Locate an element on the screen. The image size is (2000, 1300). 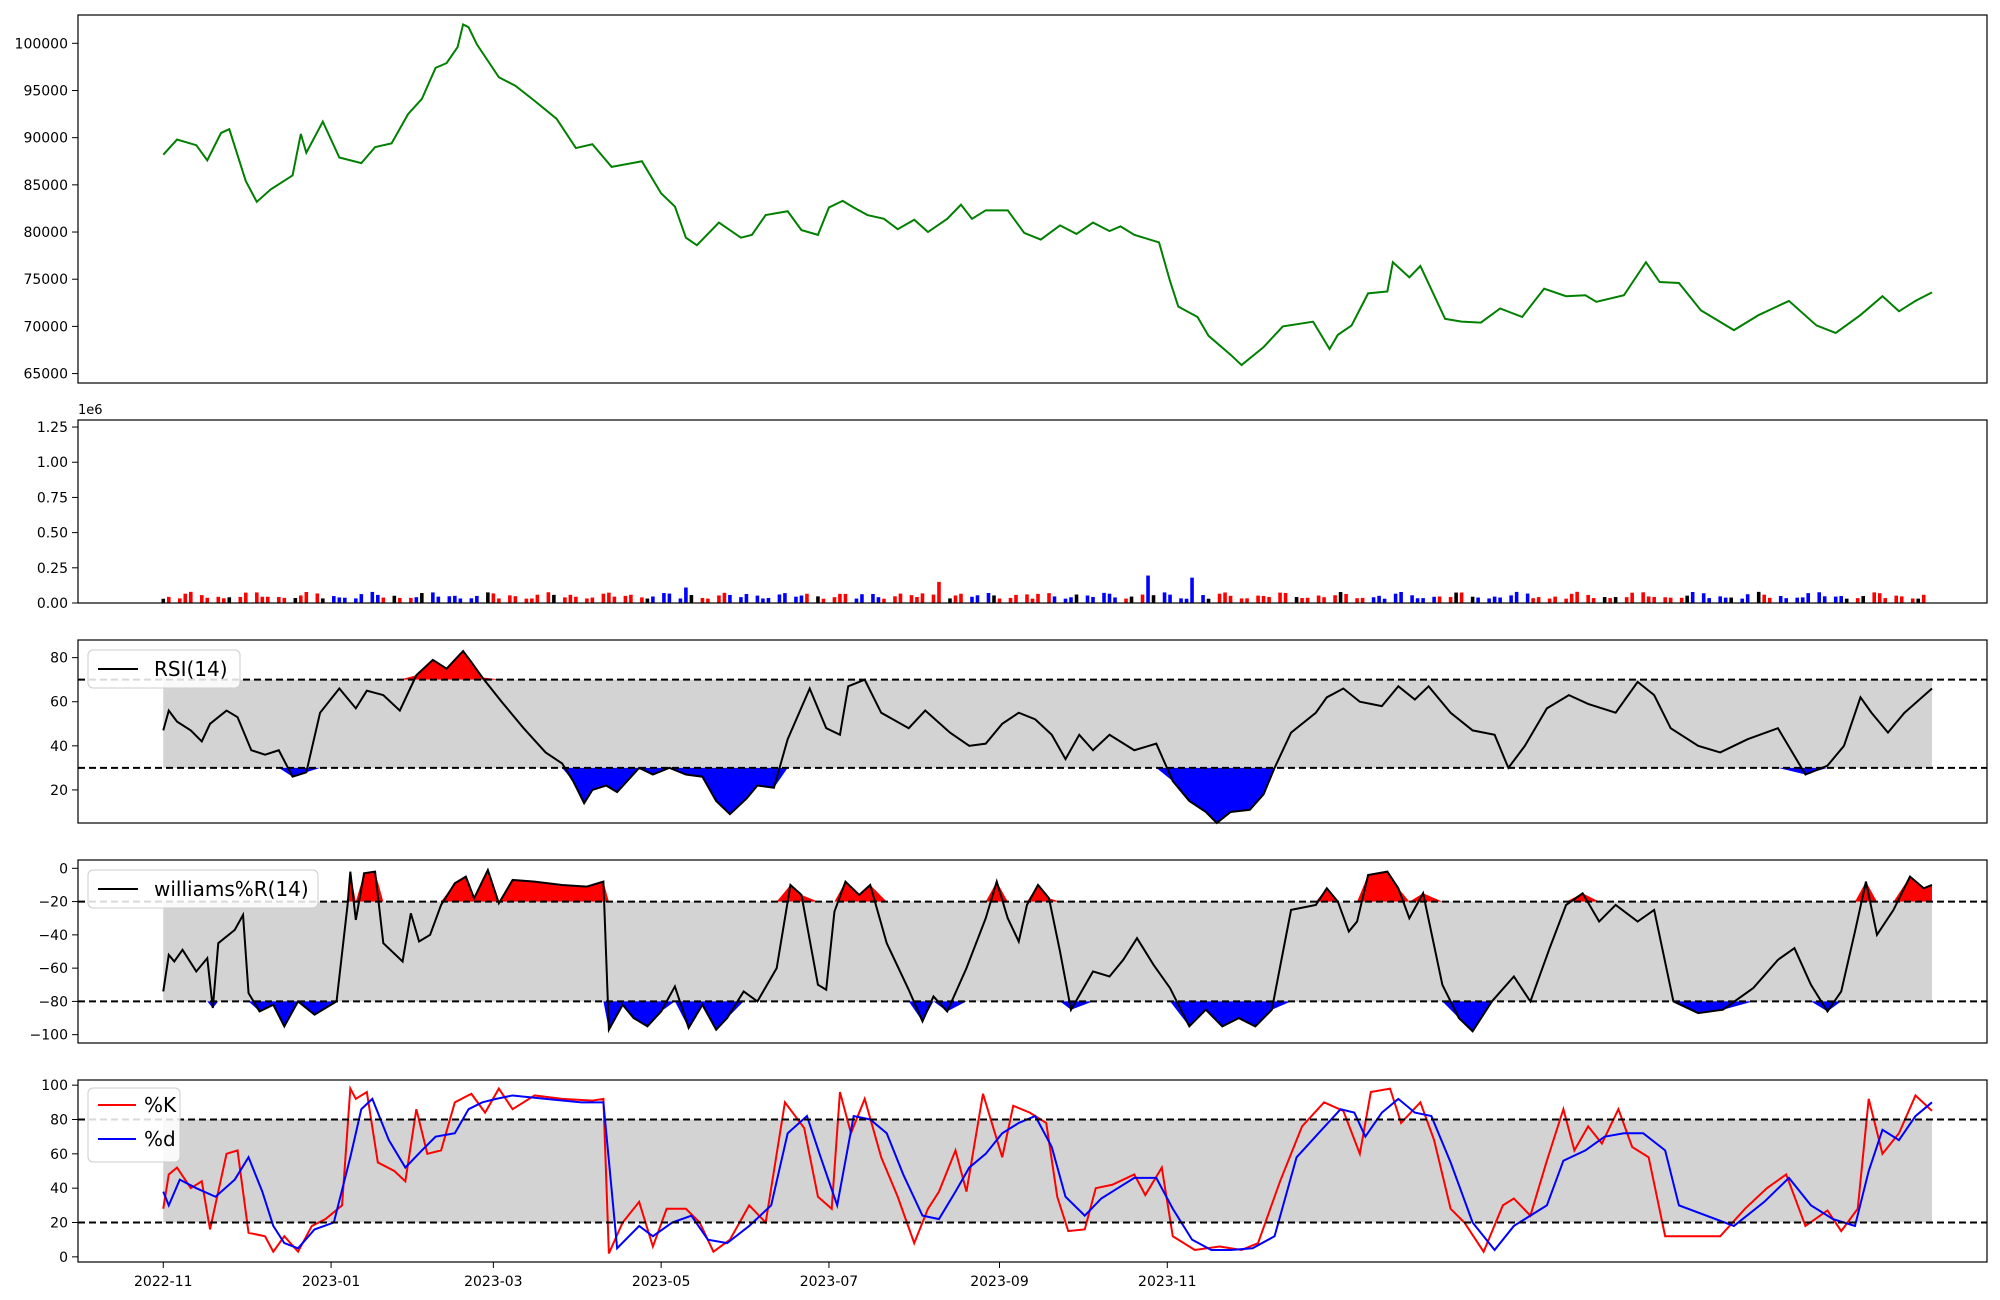
rsi-legend-box is located at coordinates (164, 669).